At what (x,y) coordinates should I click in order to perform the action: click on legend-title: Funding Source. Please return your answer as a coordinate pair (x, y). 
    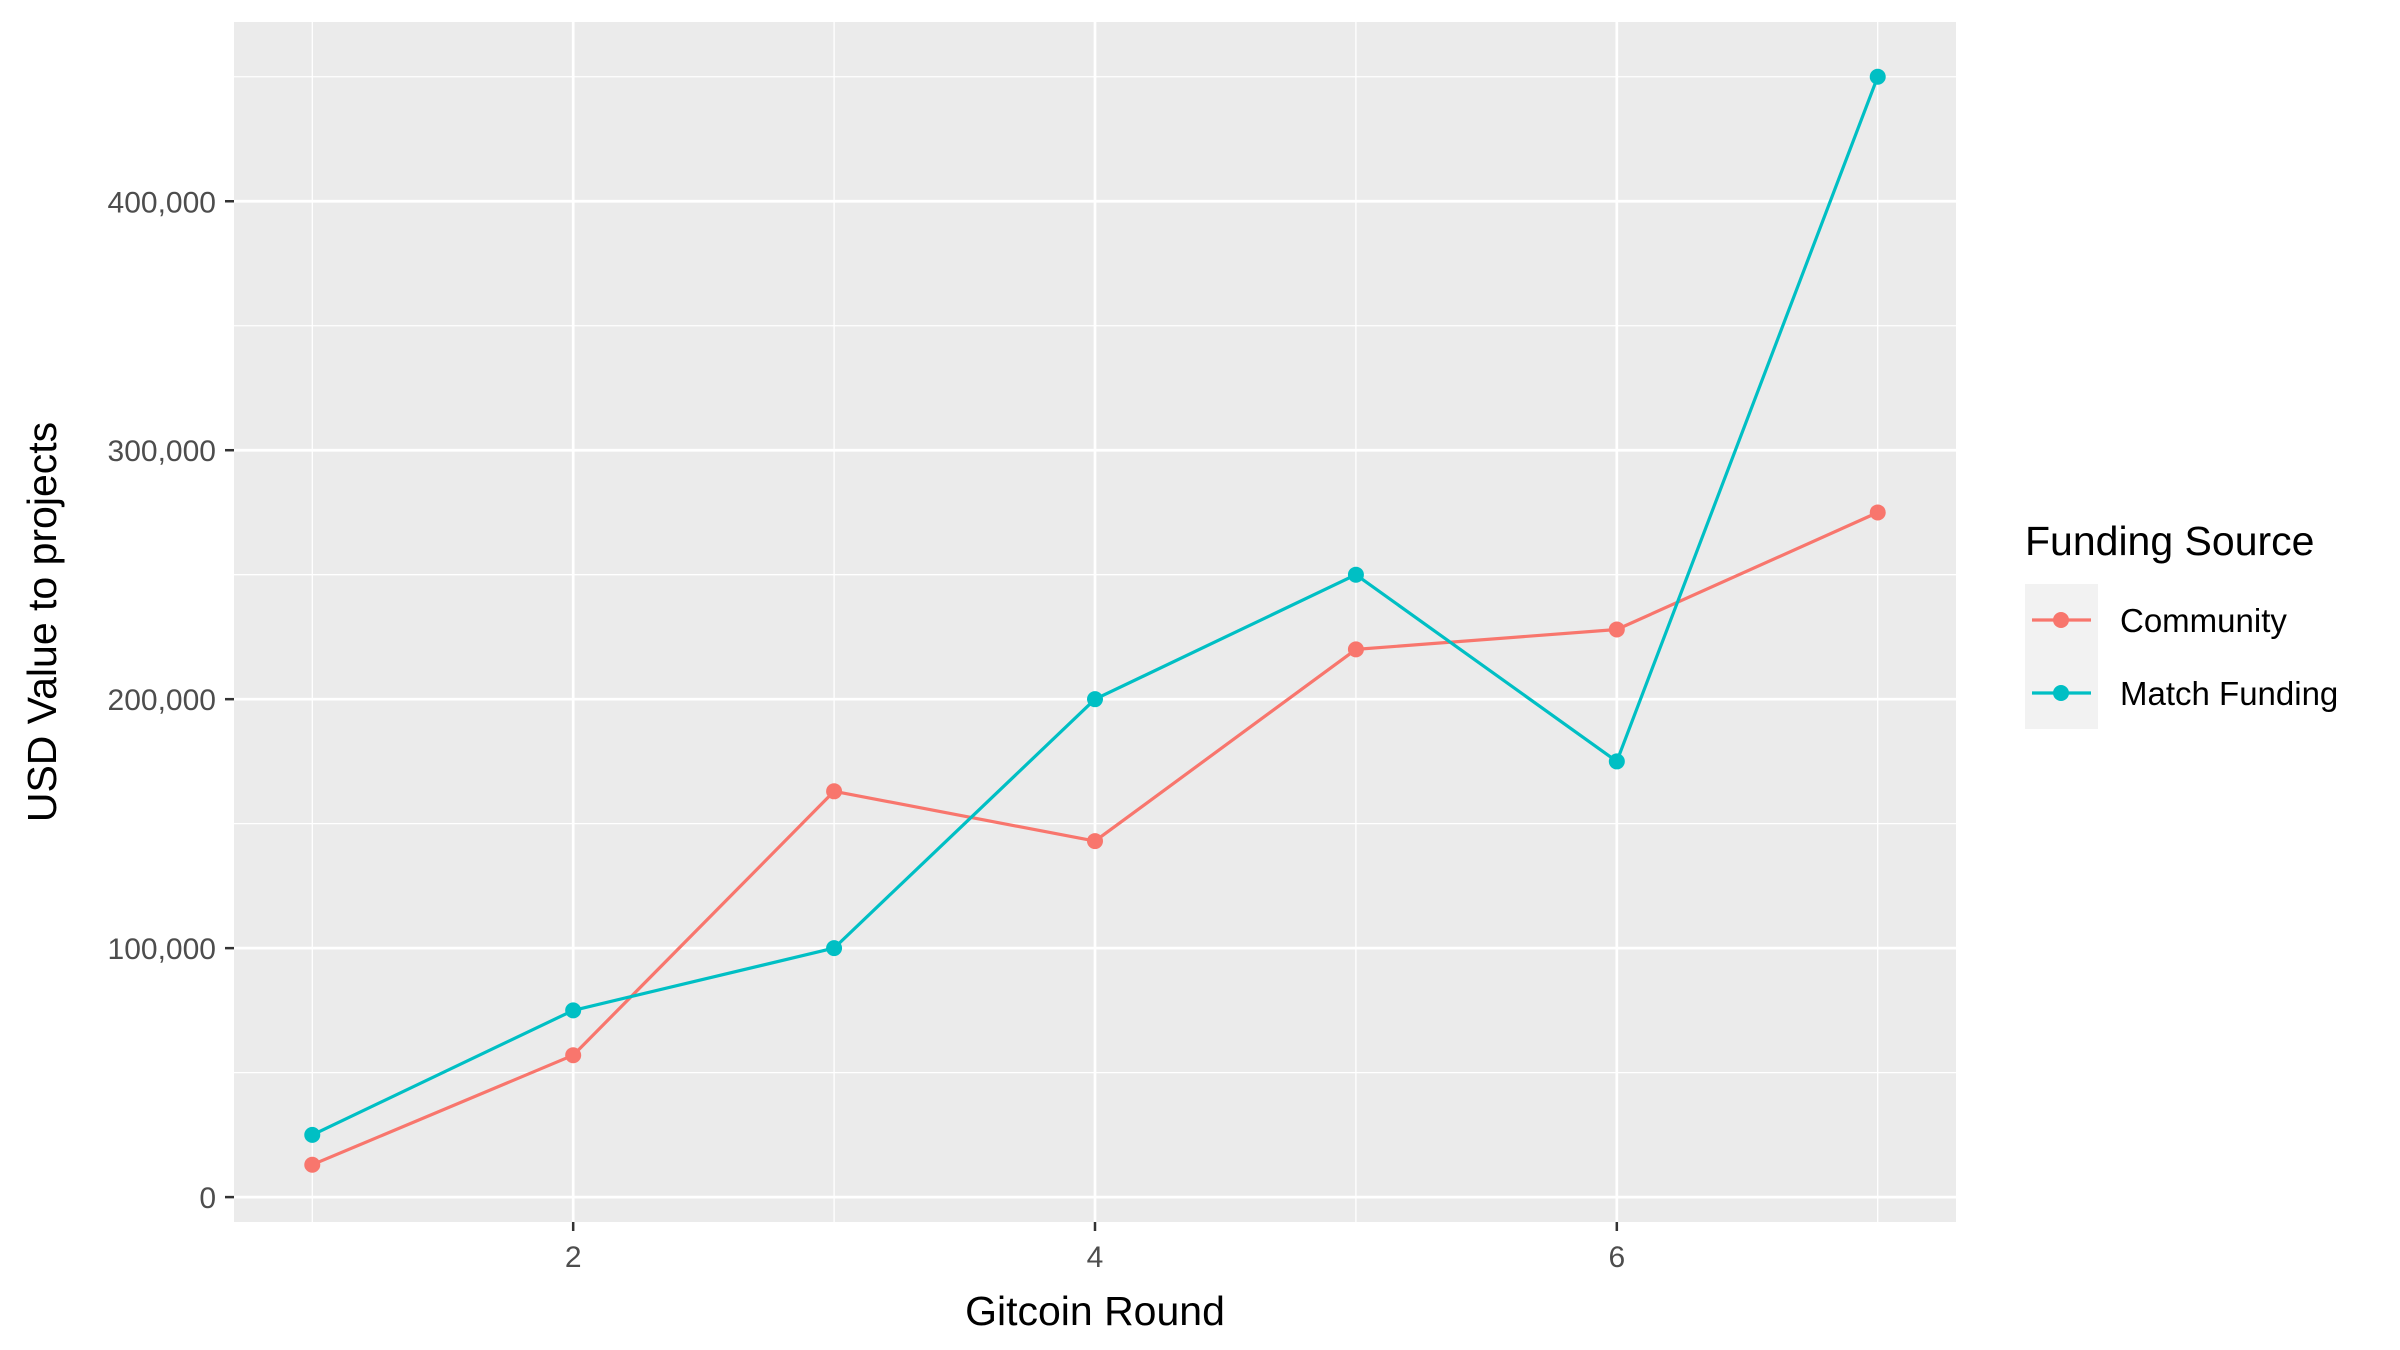
    Looking at the image, I should click on (2169, 541).